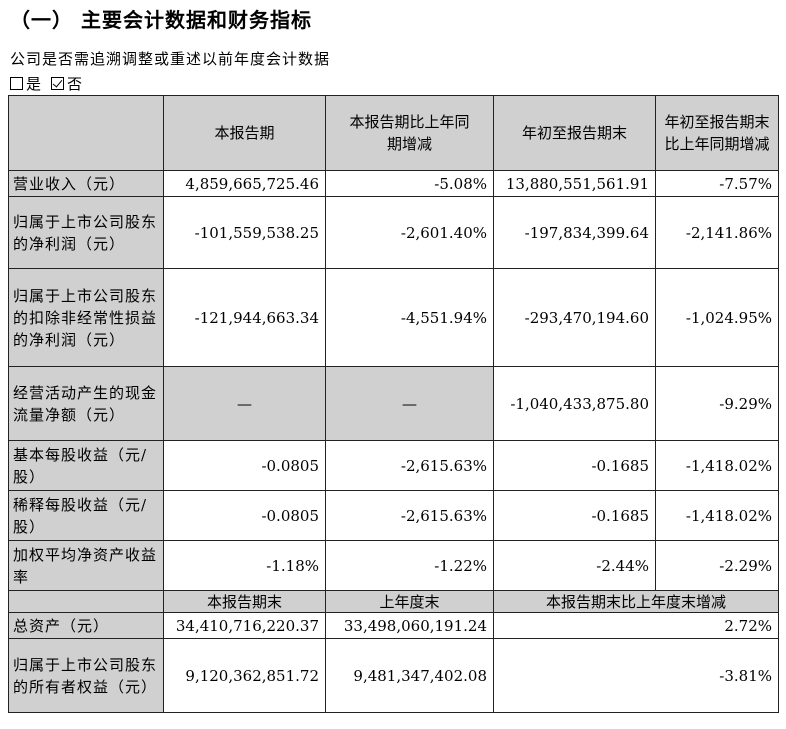  I want to click on restatement-options: 是 否, so click(50, 83).